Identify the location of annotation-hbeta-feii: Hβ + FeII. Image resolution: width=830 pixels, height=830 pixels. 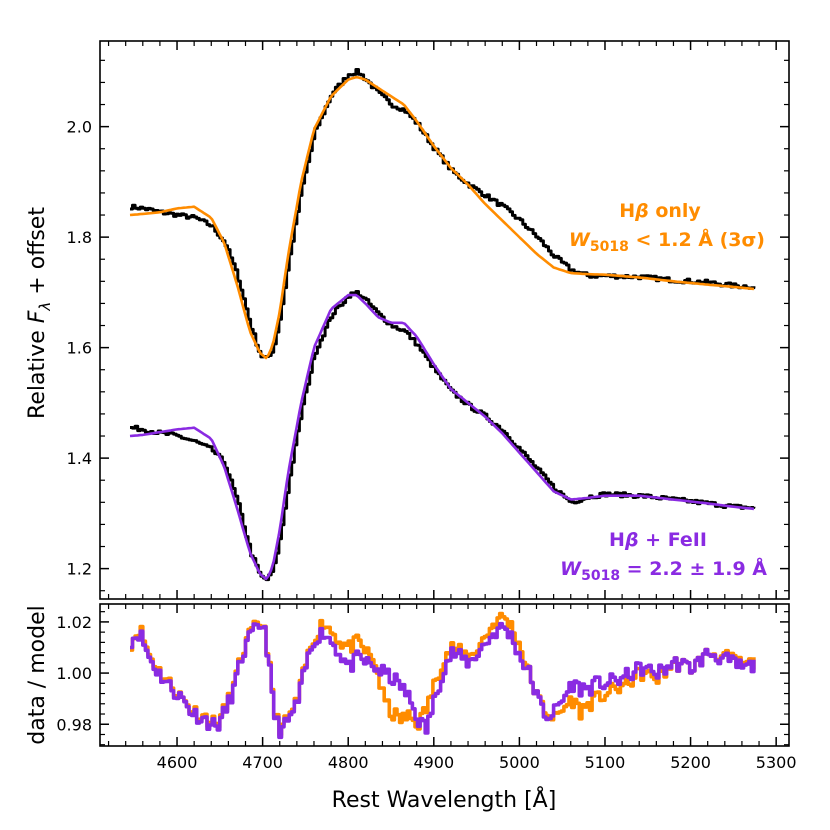
(658, 540).